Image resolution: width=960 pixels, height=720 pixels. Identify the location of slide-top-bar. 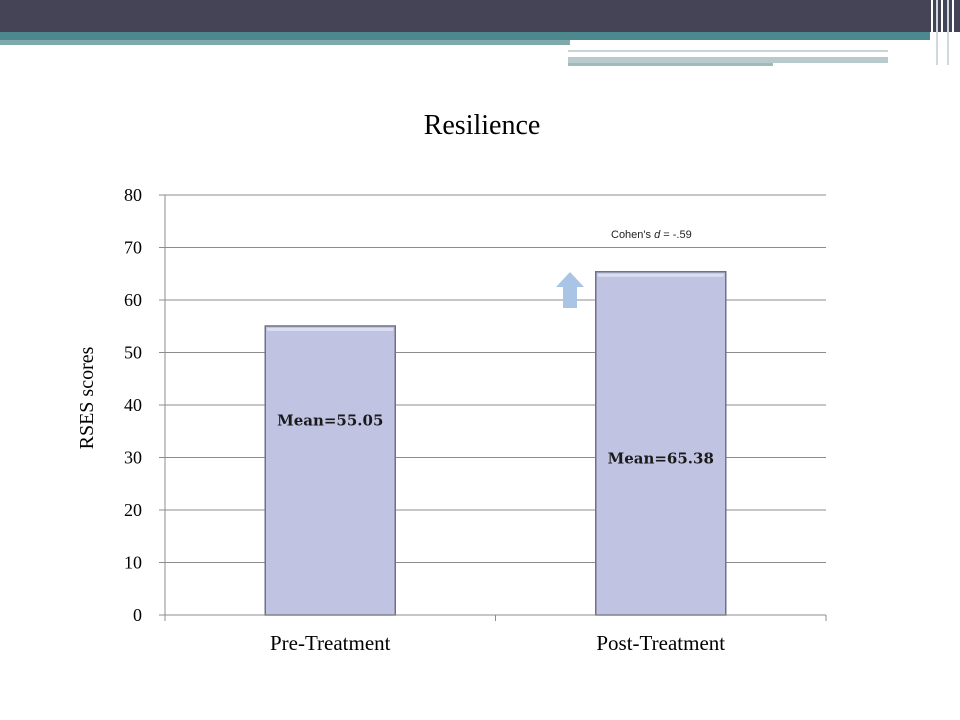
(480, 16).